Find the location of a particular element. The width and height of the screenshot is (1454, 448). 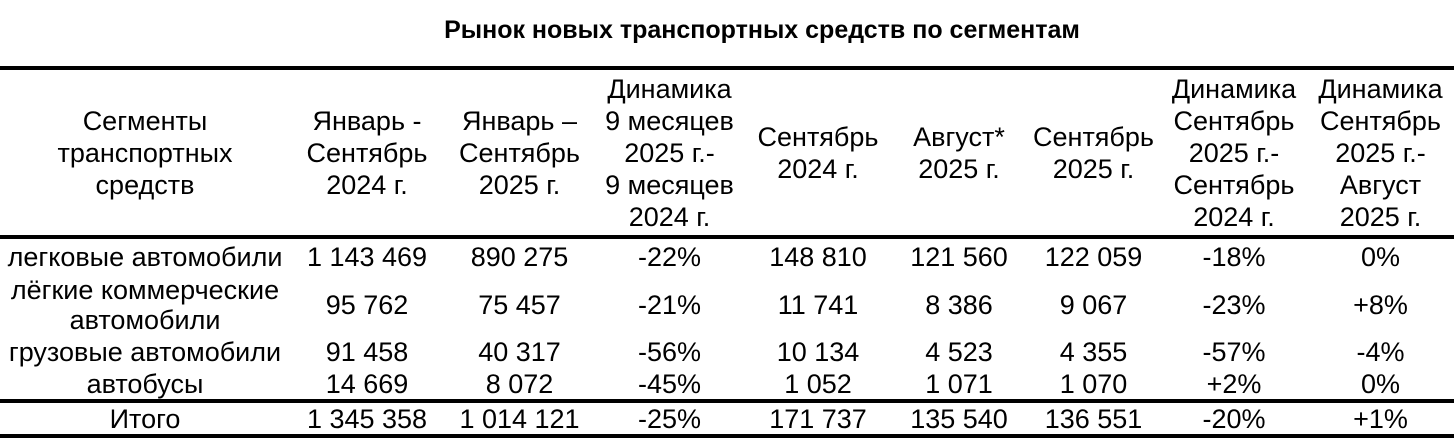

column-header-jan-sep-2024: Январь - Сентябрь 2024 г. is located at coordinates (367, 152).